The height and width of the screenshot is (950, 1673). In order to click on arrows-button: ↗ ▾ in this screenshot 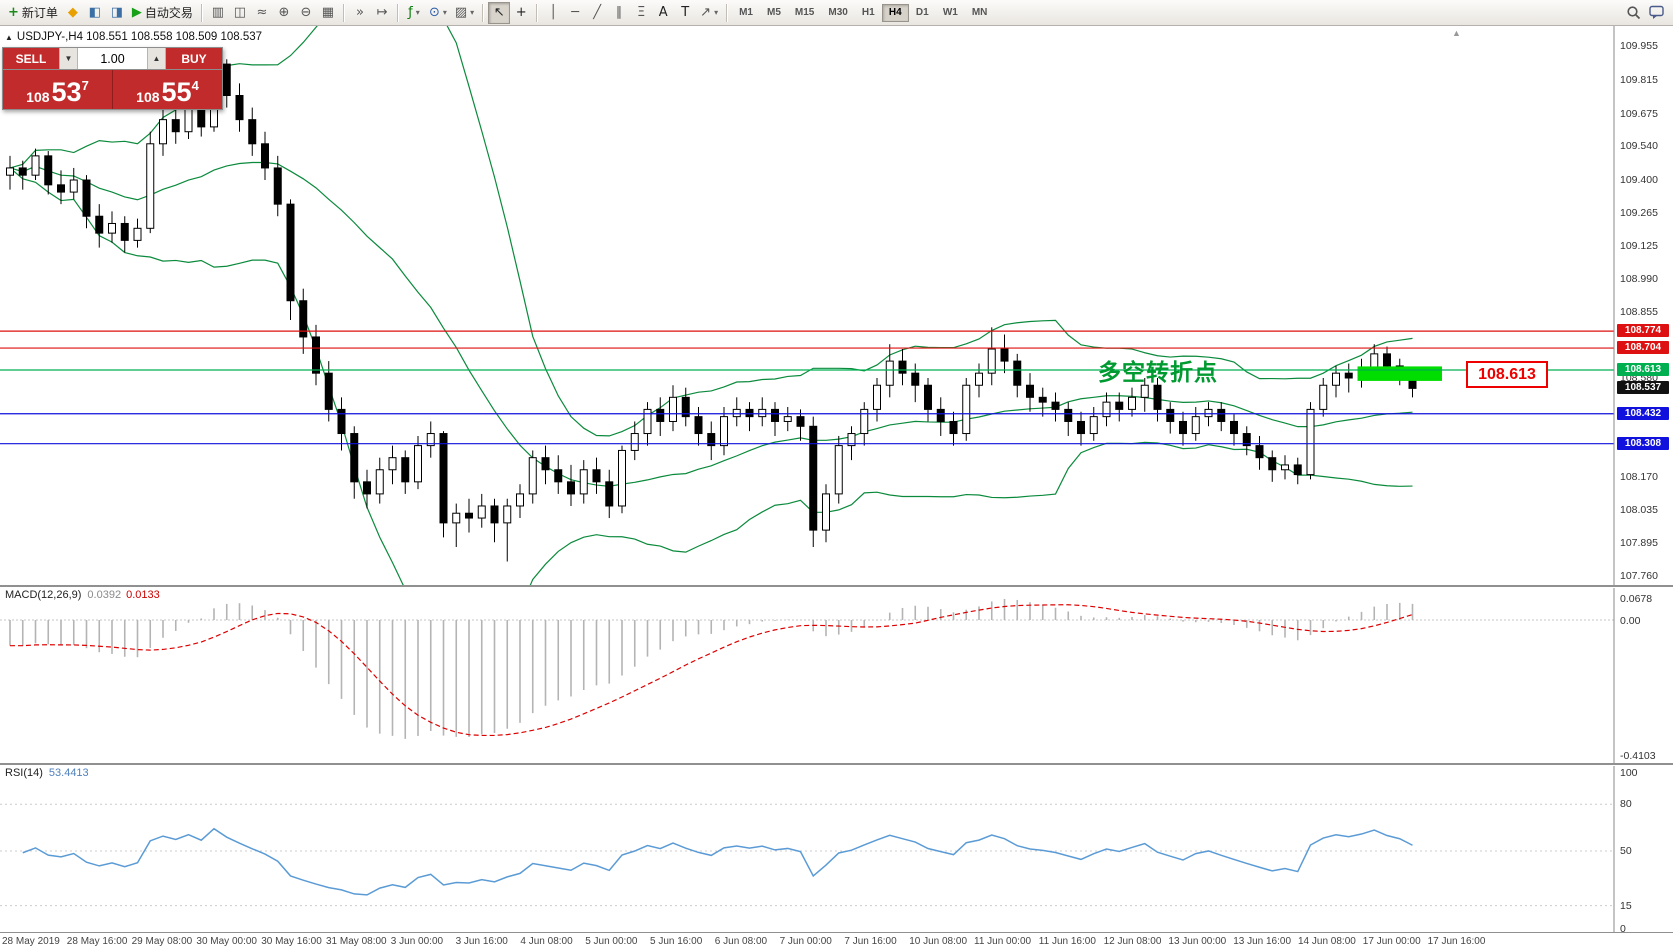, I will do `click(709, 13)`.